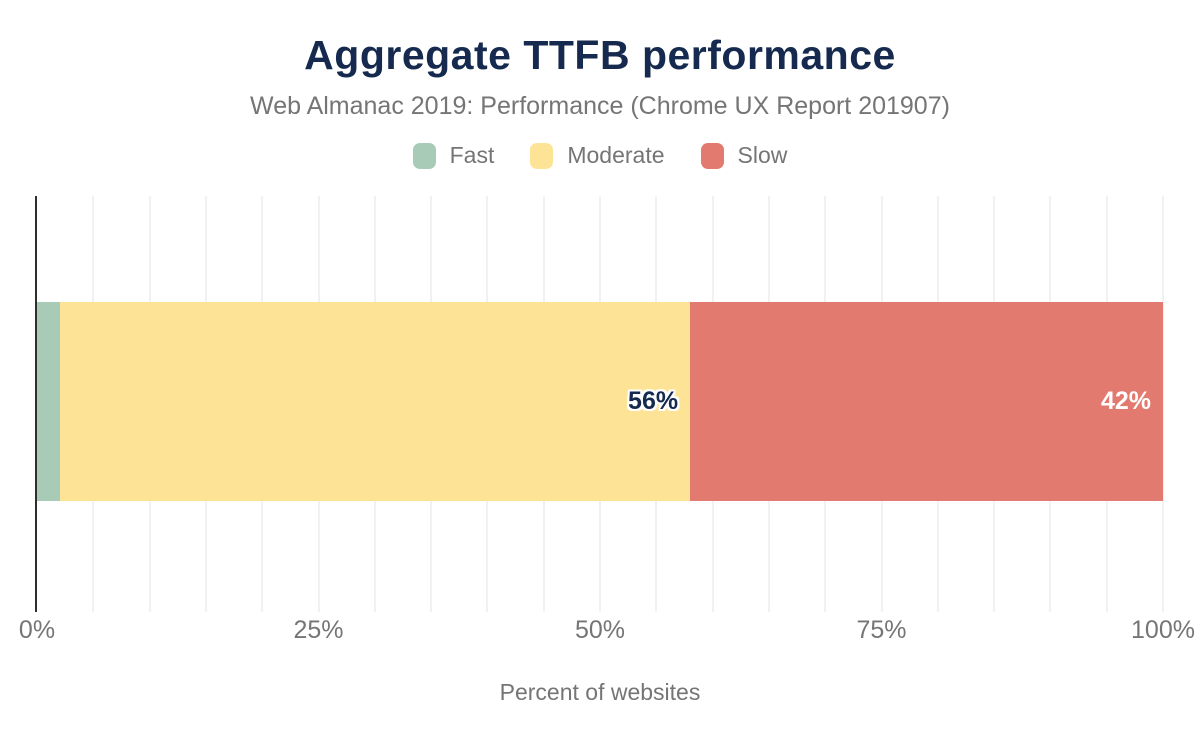  What do you see at coordinates (600, 692) in the screenshot?
I see `x-axis-title: Percent of websites` at bounding box center [600, 692].